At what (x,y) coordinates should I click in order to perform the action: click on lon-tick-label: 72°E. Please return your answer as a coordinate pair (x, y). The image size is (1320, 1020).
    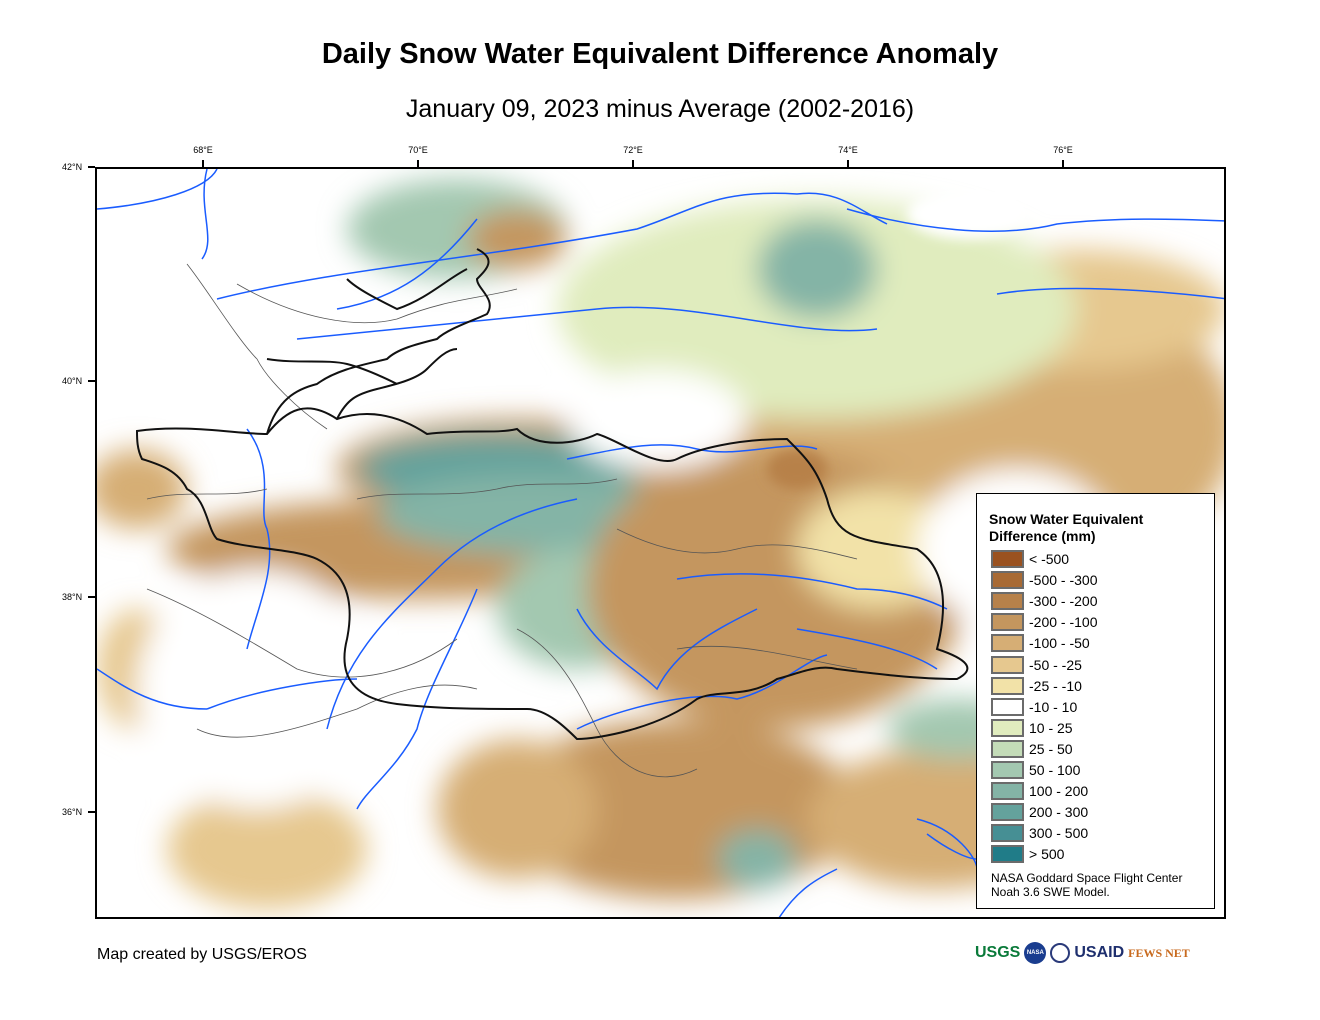
    Looking at the image, I should click on (633, 150).